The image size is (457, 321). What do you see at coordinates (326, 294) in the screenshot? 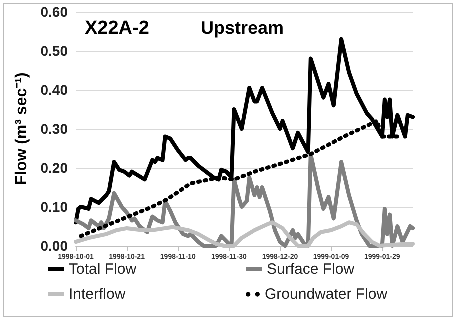
I see `legend-label: Groundwater Flow` at bounding box center [326, 294].